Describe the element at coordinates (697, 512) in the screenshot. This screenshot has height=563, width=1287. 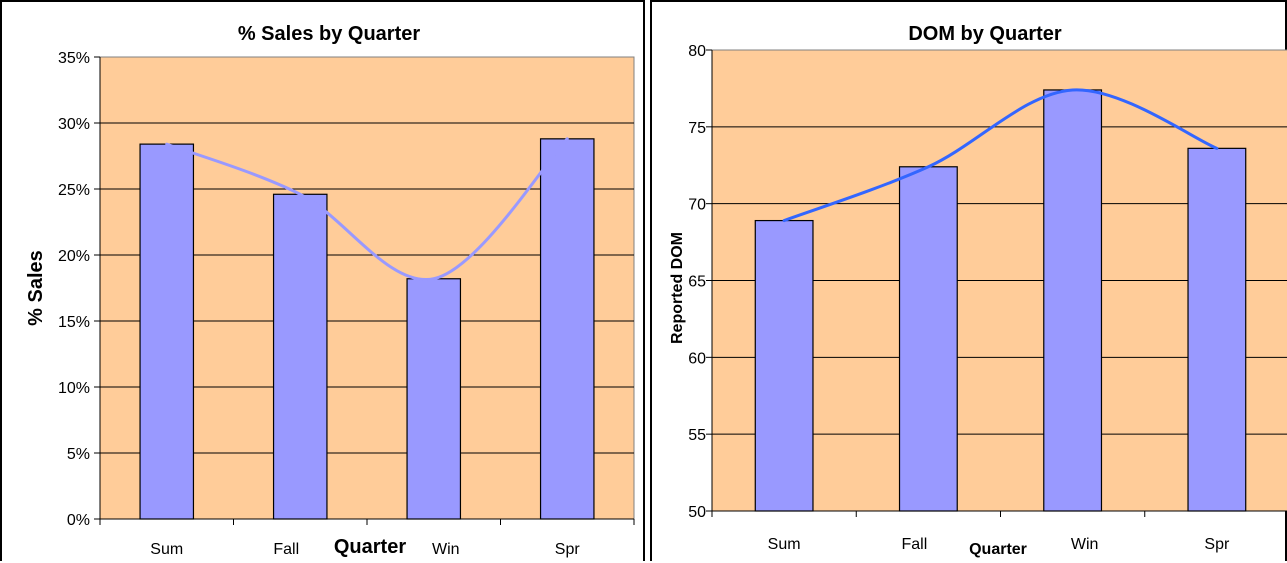
I see `y-tick-label: 50` at that location.